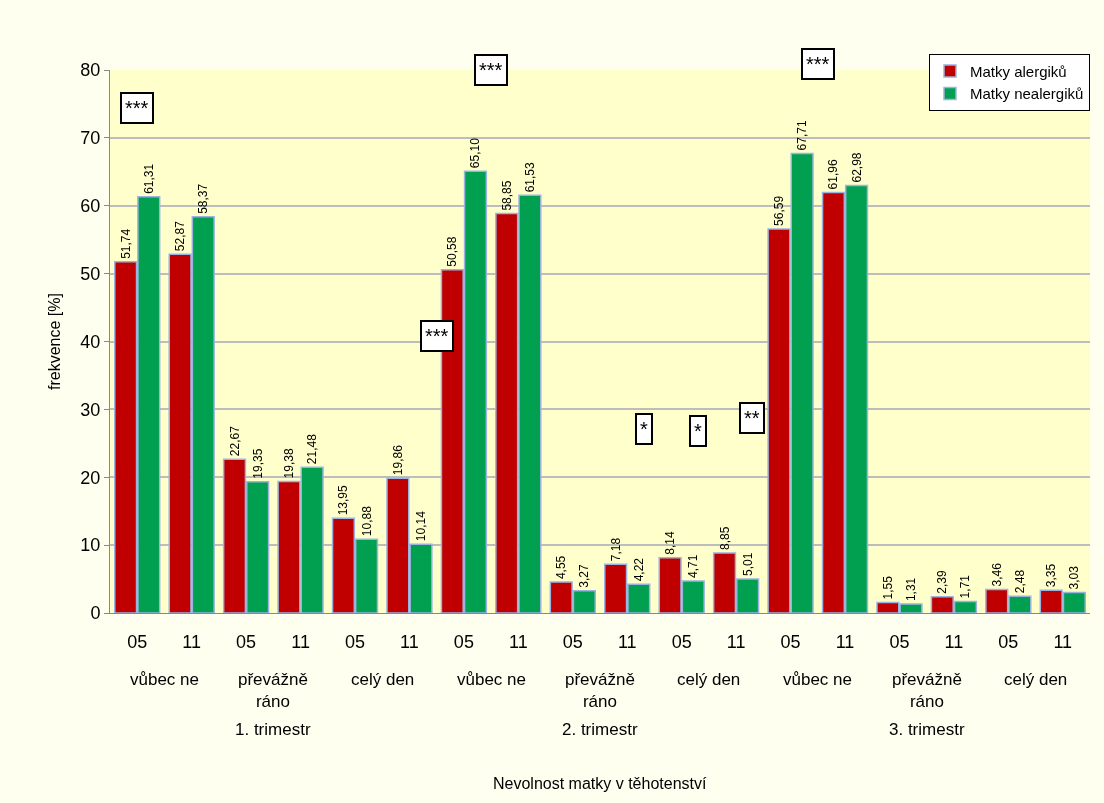 This screenshot has width=1104, height=803. Describe the element at coordinates (1074, 577) in the screenshot. I see `data-label: 3,03` at that location.